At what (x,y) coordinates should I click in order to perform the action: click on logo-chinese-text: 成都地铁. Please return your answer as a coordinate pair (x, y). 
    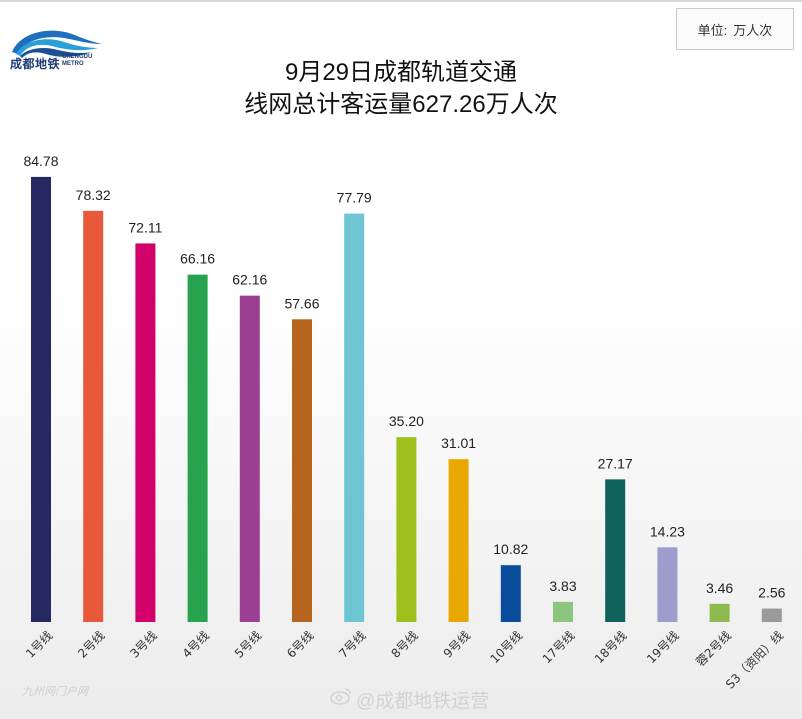
    Looking at the image, I should click on (35, 64).